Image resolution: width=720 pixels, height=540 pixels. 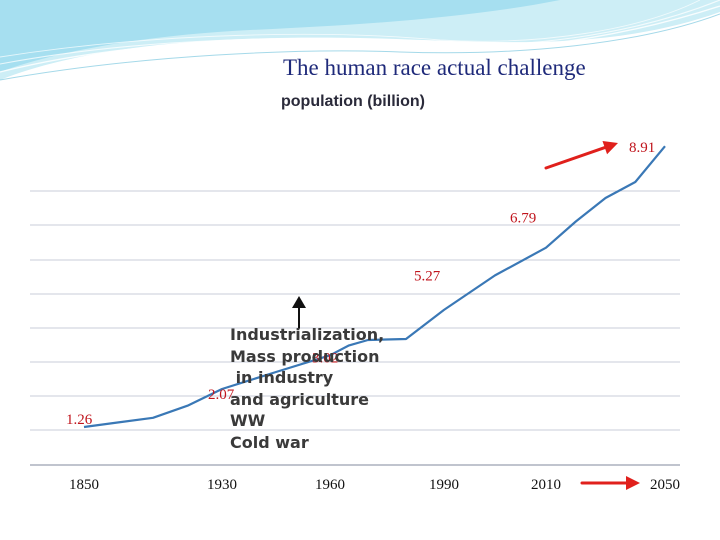 What do you see at coordinates (282, 377) in the screenshot?
I see `annotation-line: in industry` at bounding box center [282, 377].